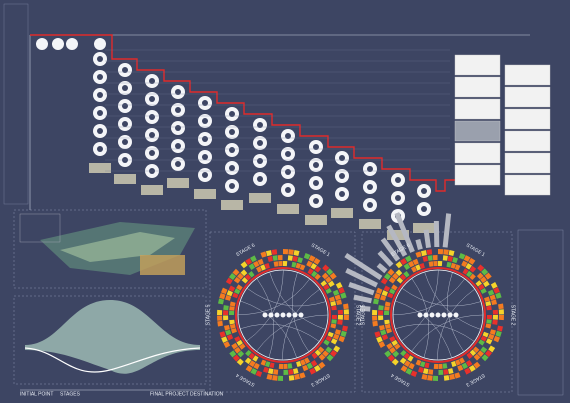 The width and height of the screenshot is (570, 403). Describe the element at coordinates (358, 315) in the screenshot. I see `stage-label: STAGE 2` at that location.